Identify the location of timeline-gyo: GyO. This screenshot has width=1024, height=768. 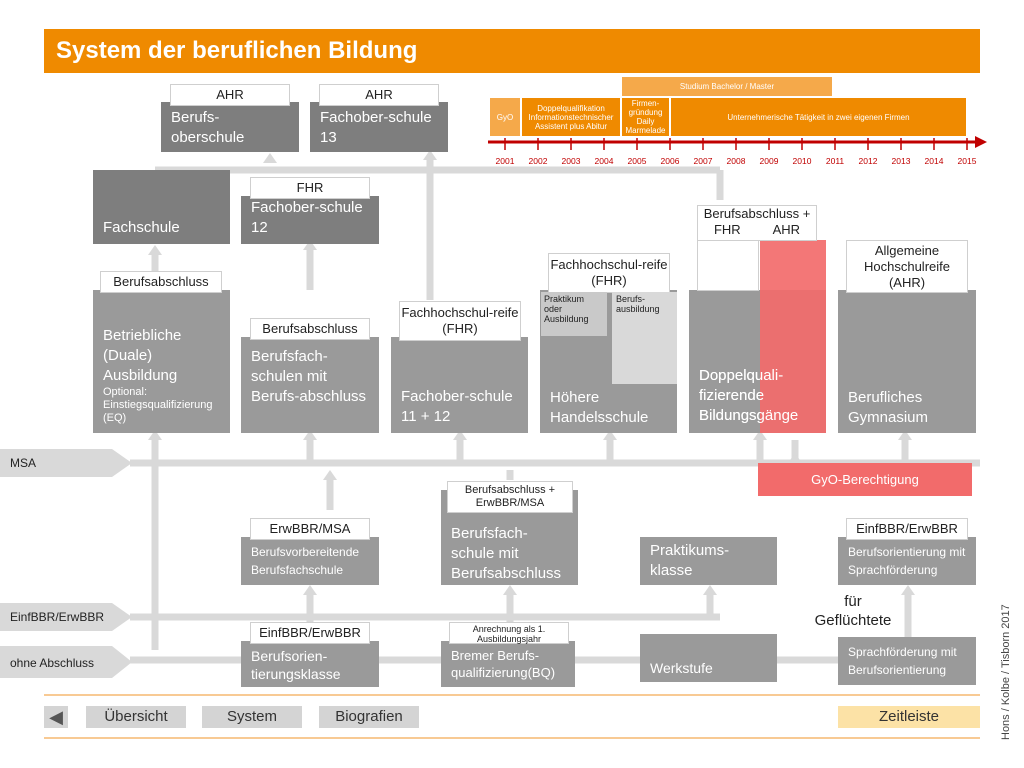
(505, 117).